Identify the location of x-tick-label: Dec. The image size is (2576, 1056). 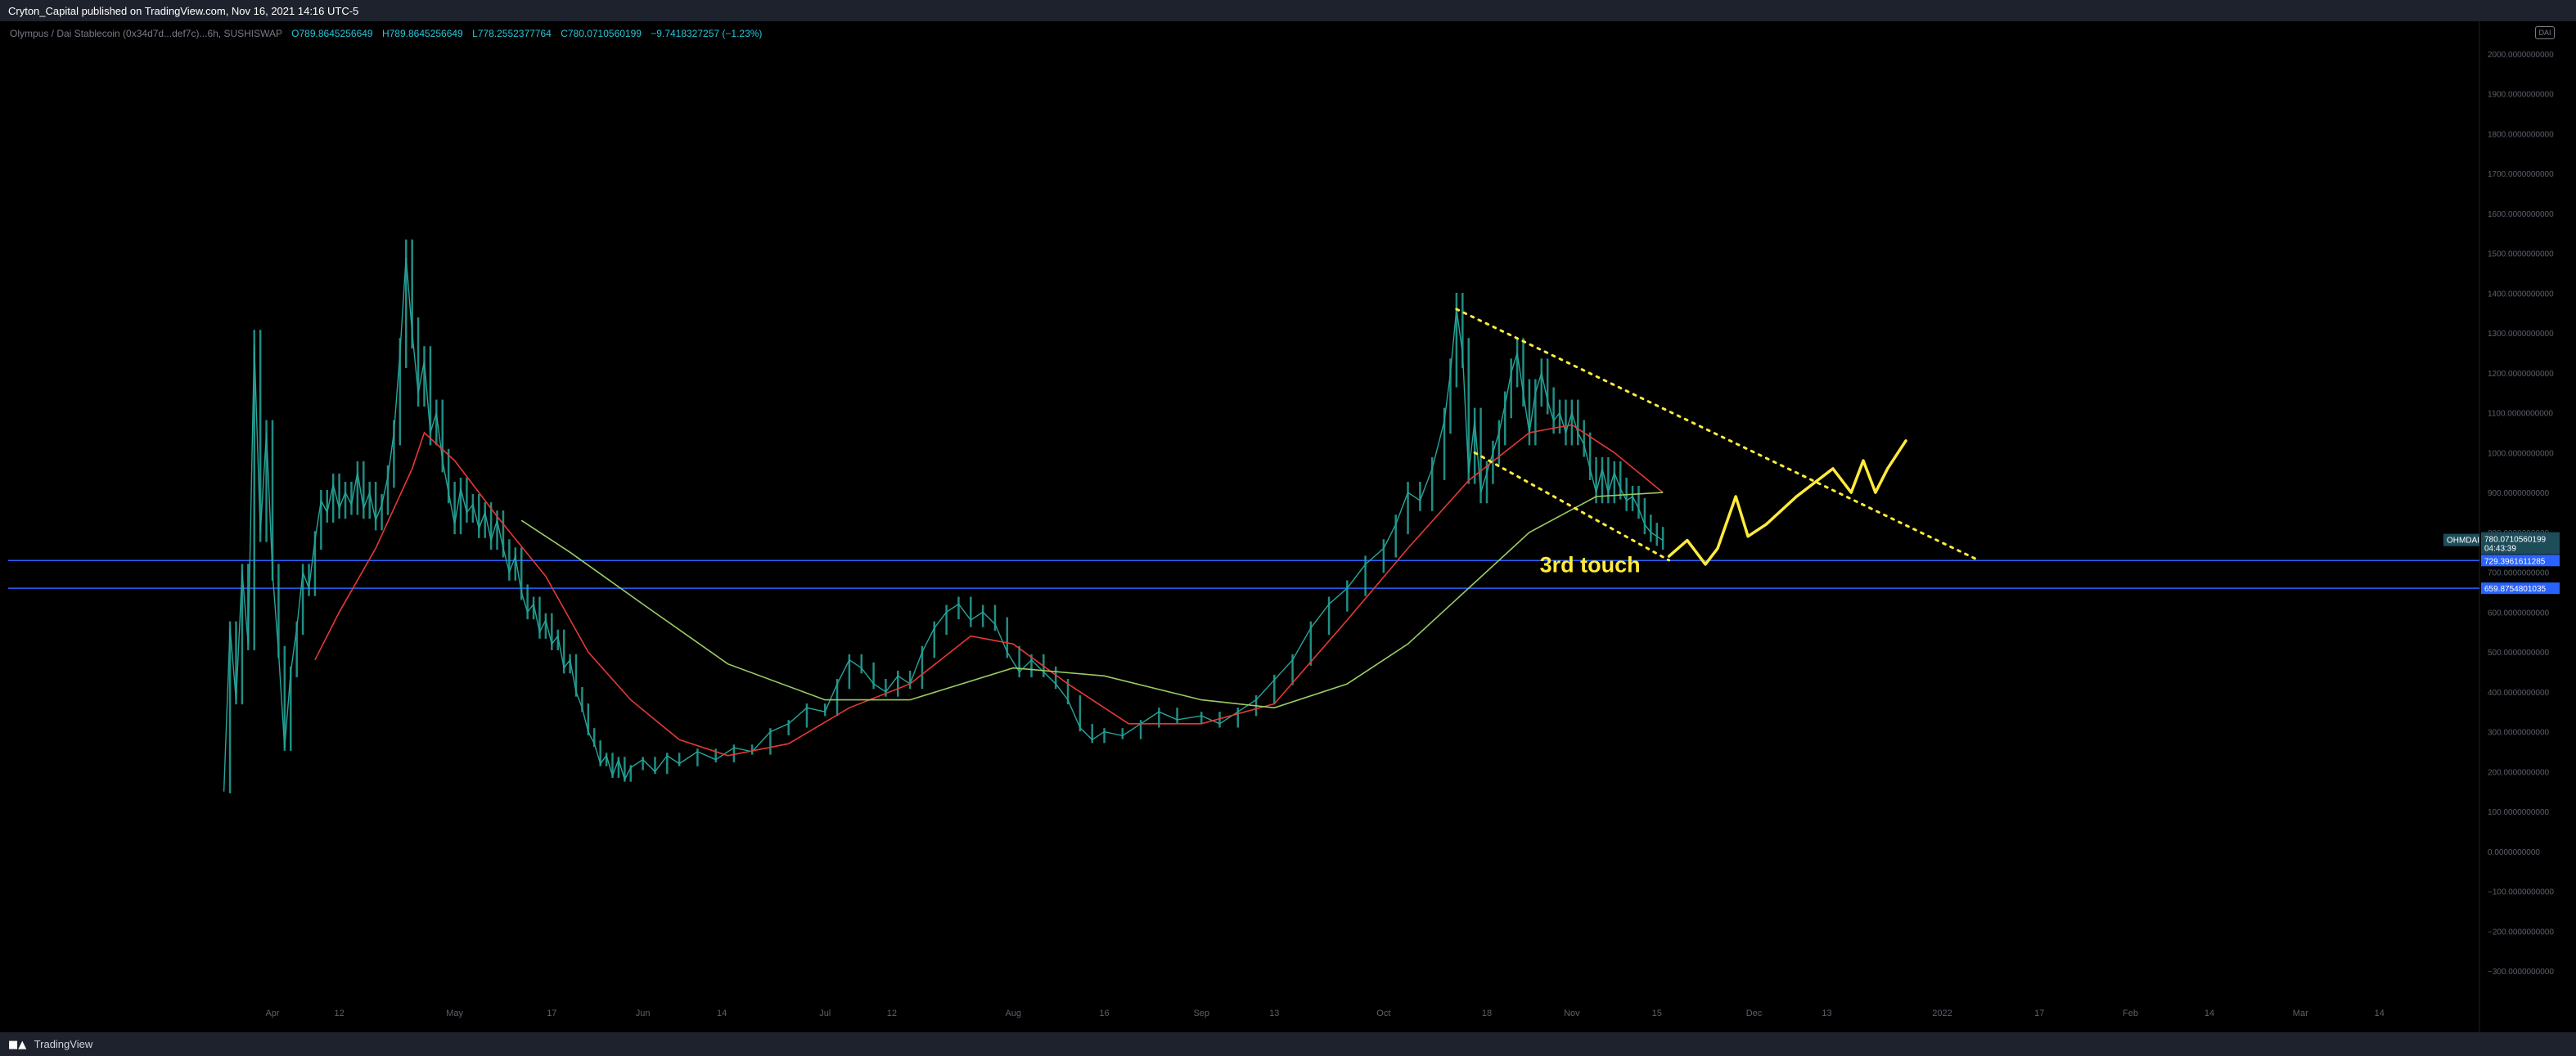
(1754, 1013).